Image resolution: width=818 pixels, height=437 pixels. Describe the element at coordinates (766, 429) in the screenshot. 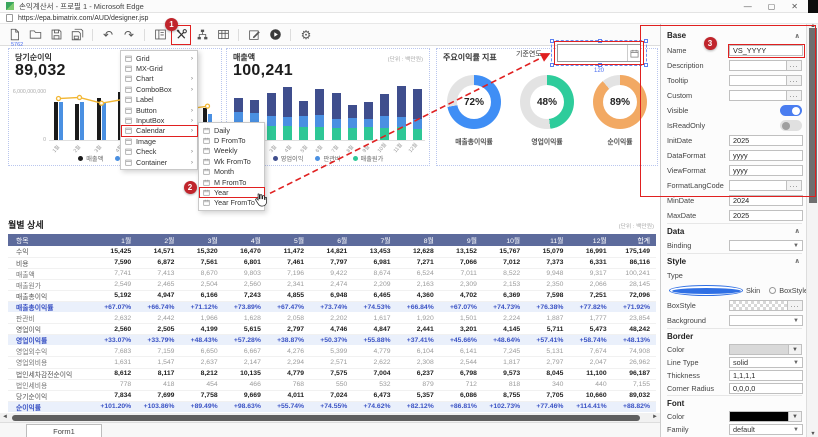

I see `select-family: default ▼` at that location.